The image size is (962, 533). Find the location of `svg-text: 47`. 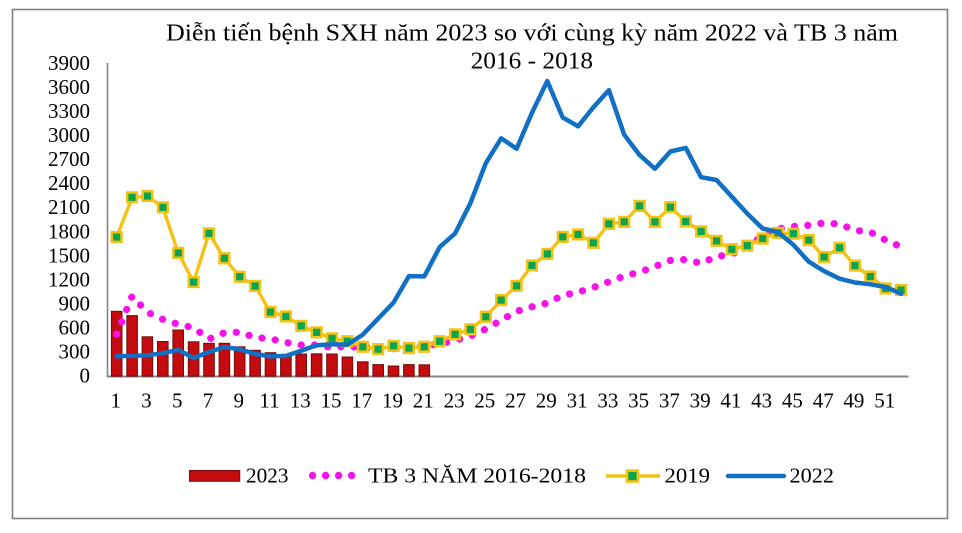

svg-text: 47 is located at coordinates (823, 401).